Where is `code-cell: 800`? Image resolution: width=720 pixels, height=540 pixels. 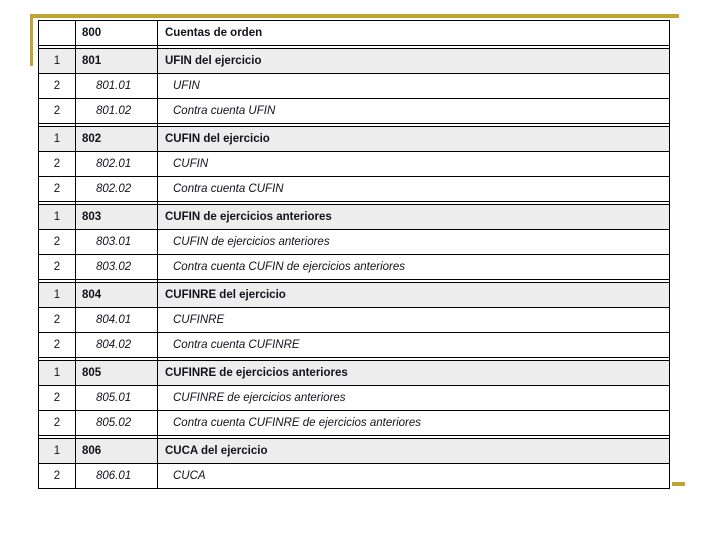
code-cell: 800 is located at coordinates (117, 33).